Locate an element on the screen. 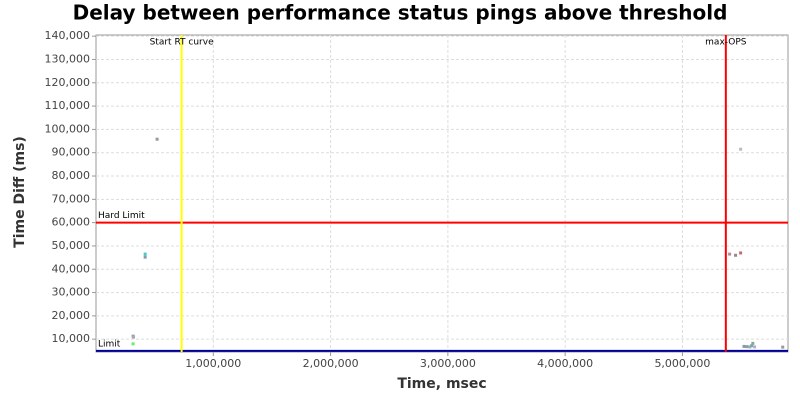 This screenshot has height=404, width=800. x-tick-label: 1,000,000 is located at coordinates (213, 363).